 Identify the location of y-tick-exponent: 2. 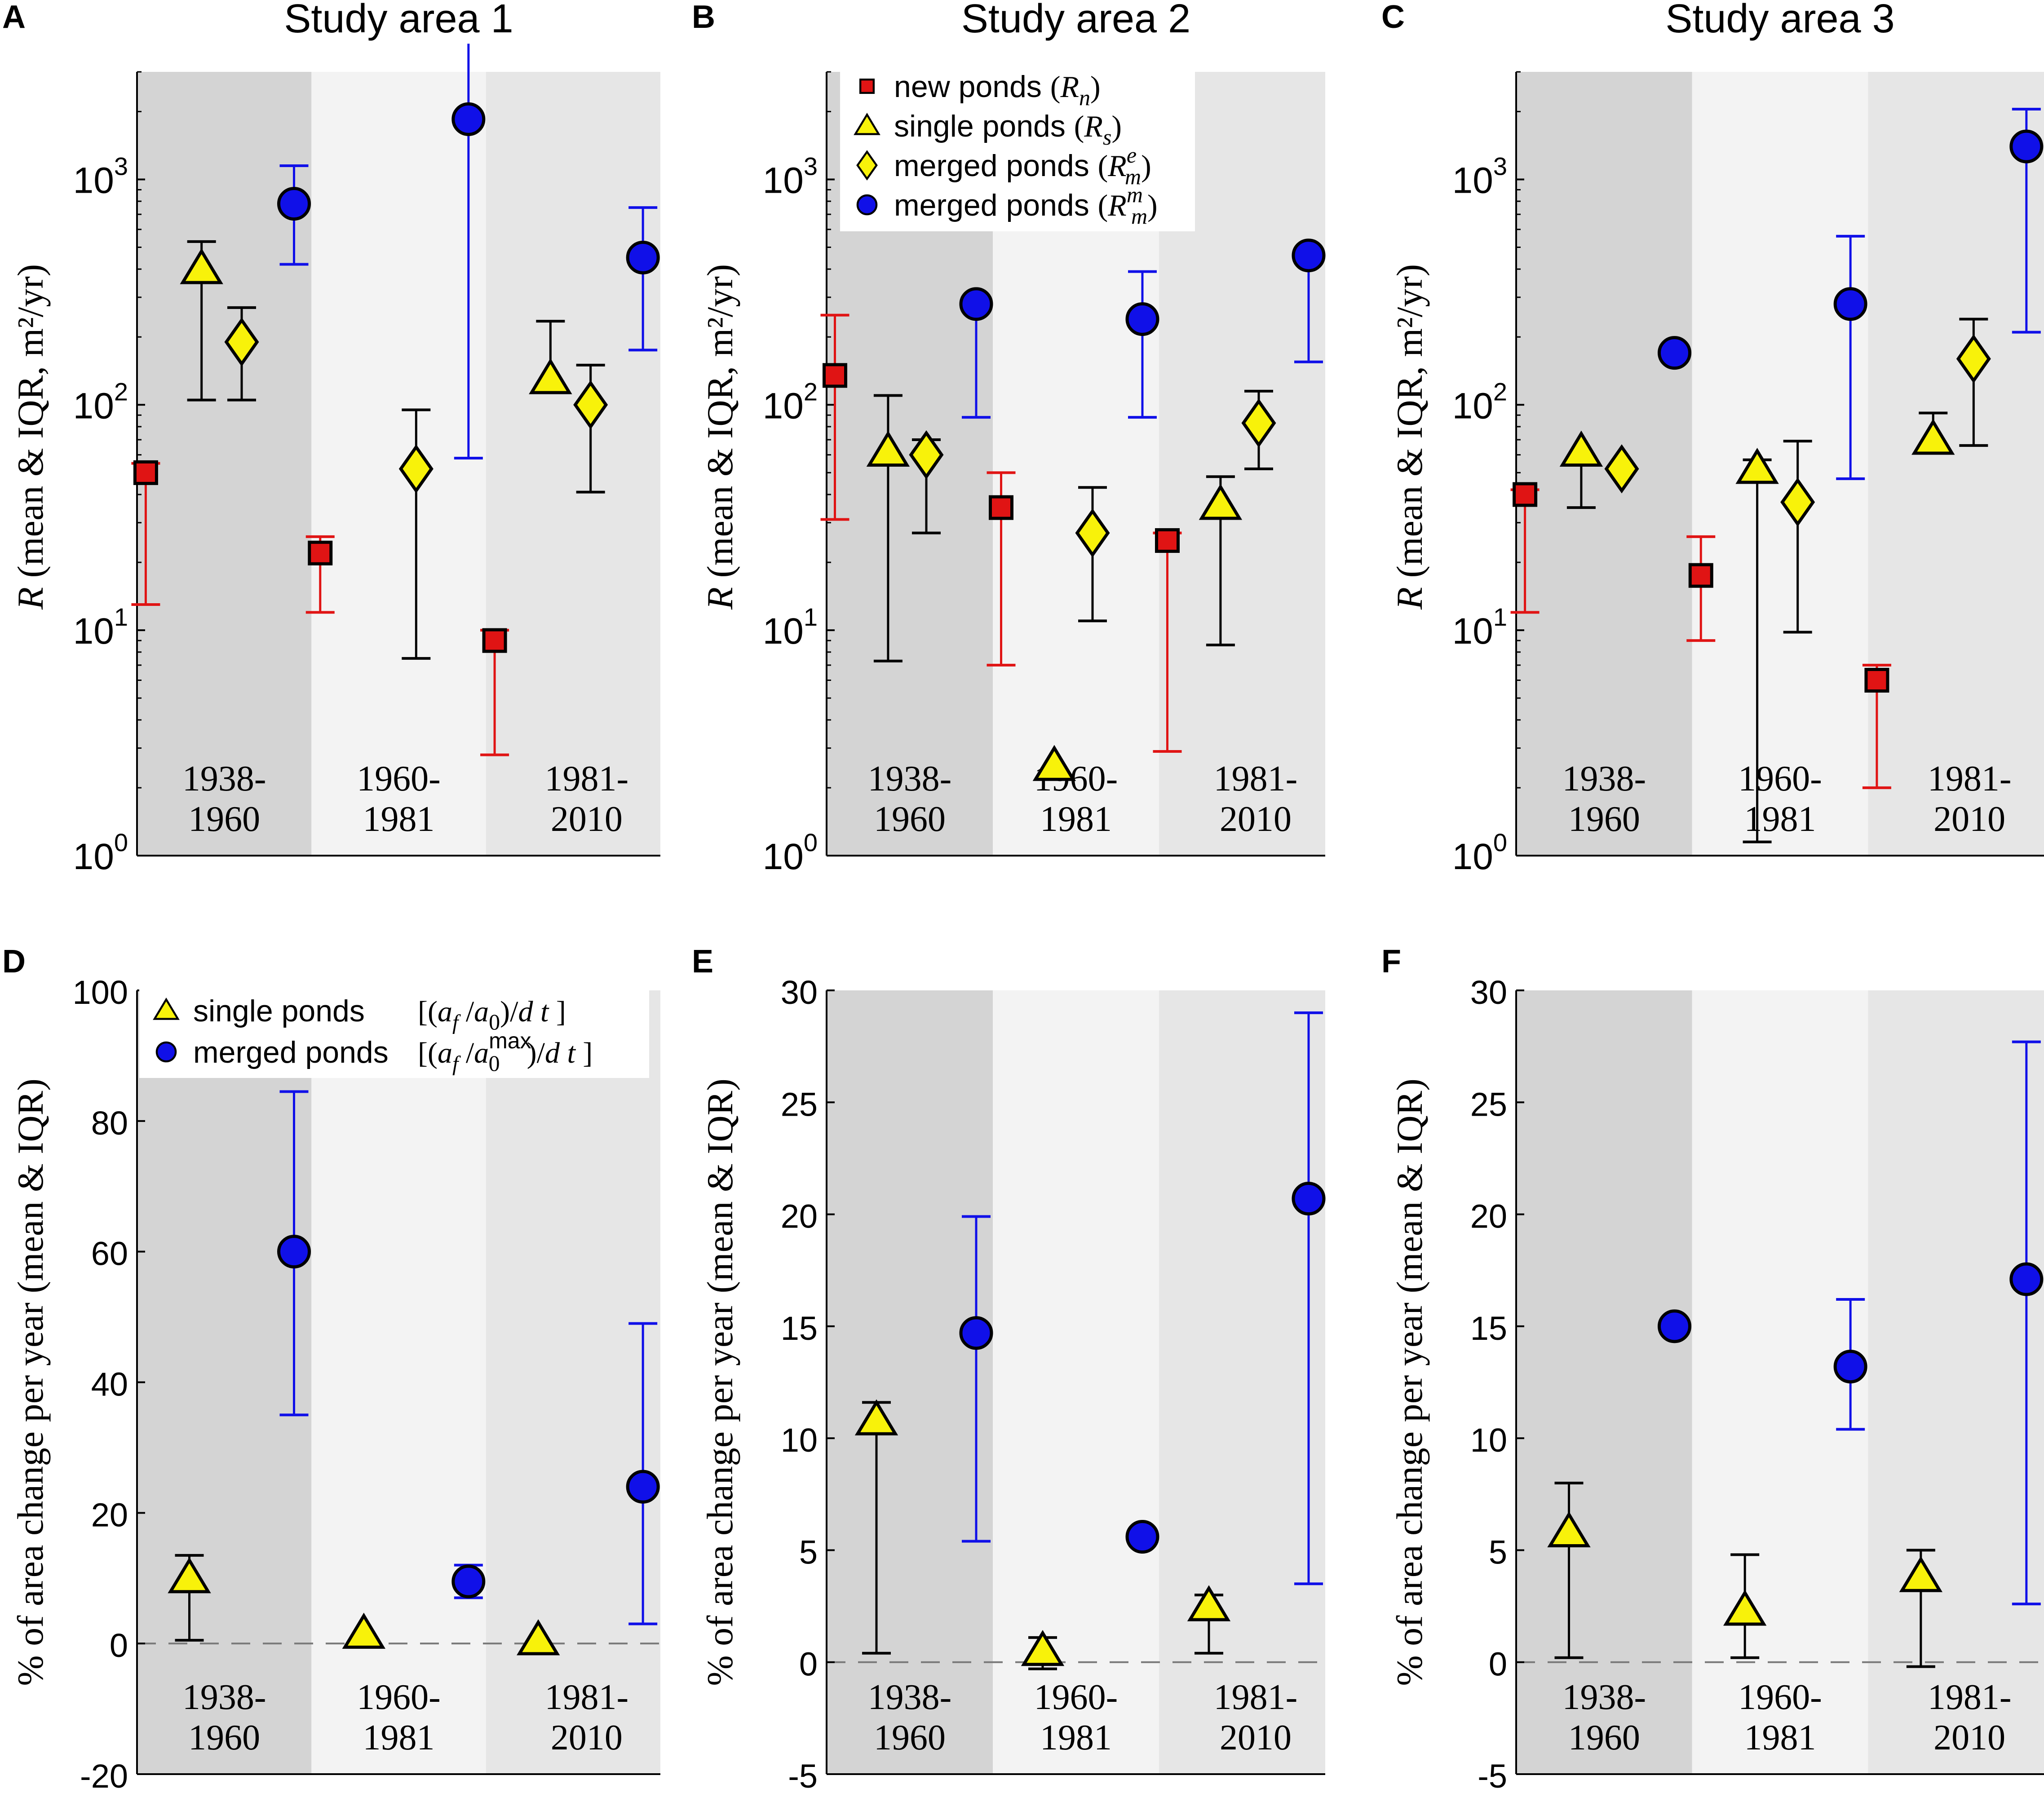
(121, 391).